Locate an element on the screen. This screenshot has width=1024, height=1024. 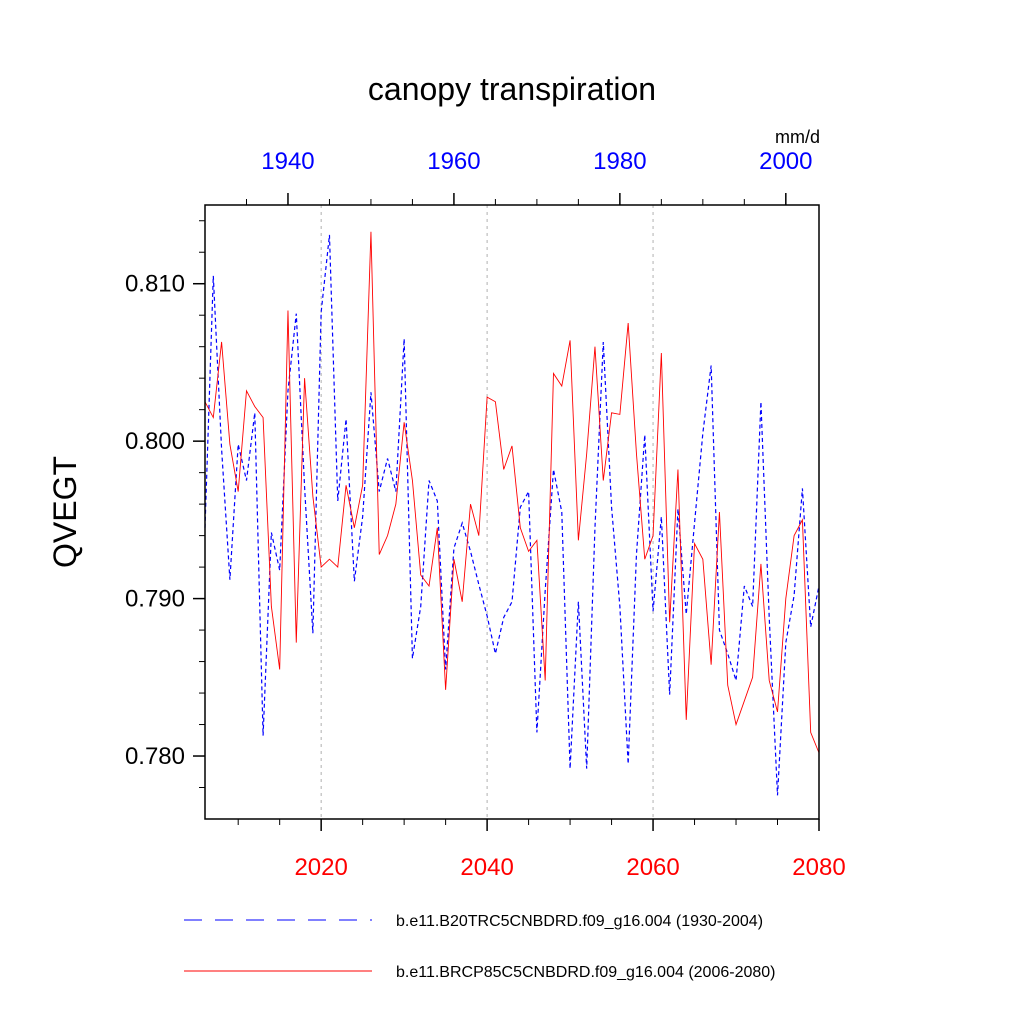
bottom-tick-label-3: 2080 is located at coordinates (818, 867).